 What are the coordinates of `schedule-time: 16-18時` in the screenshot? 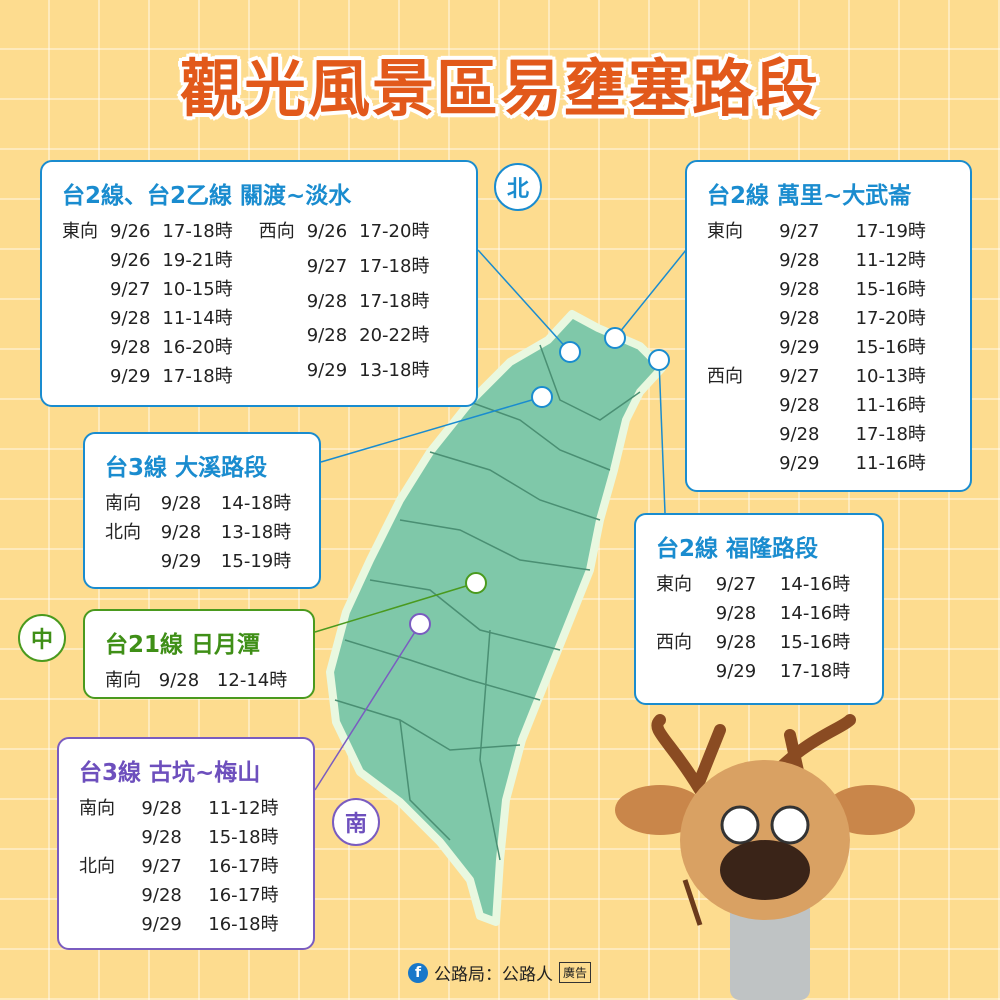 It's located at (243, 924).